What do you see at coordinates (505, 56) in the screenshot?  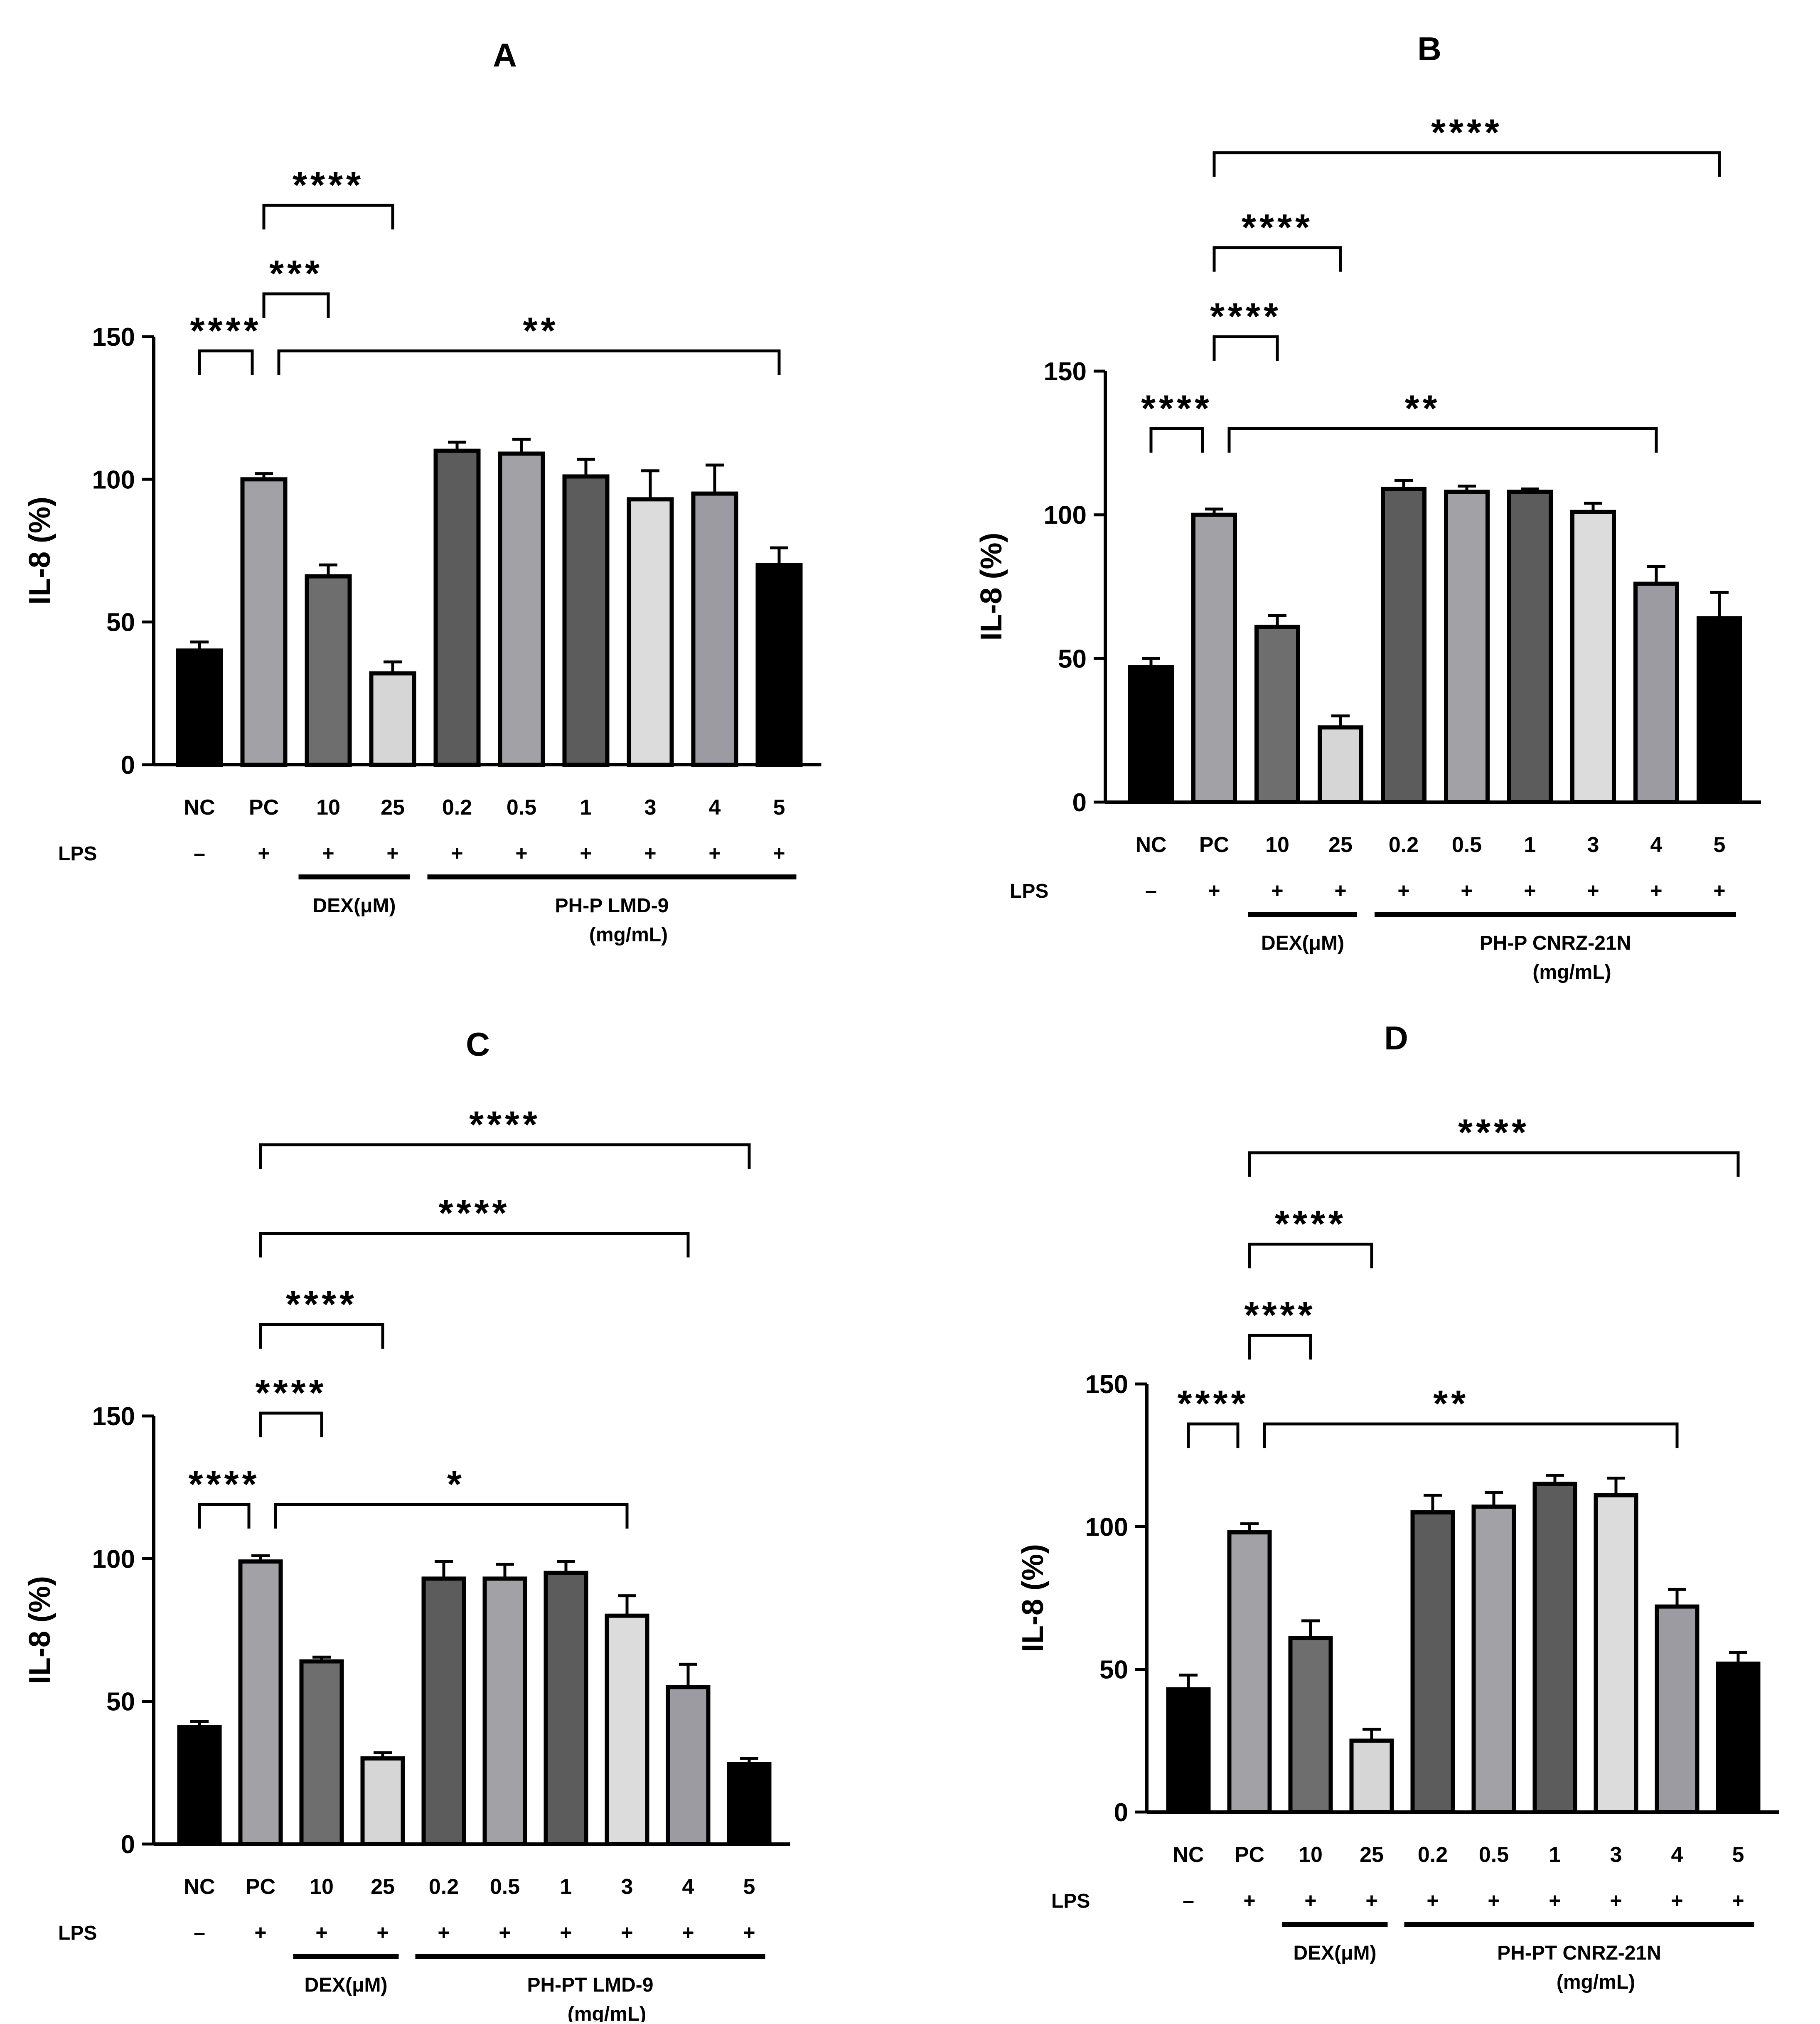 I see `panel-title: A` at bounding box center [505, 56].